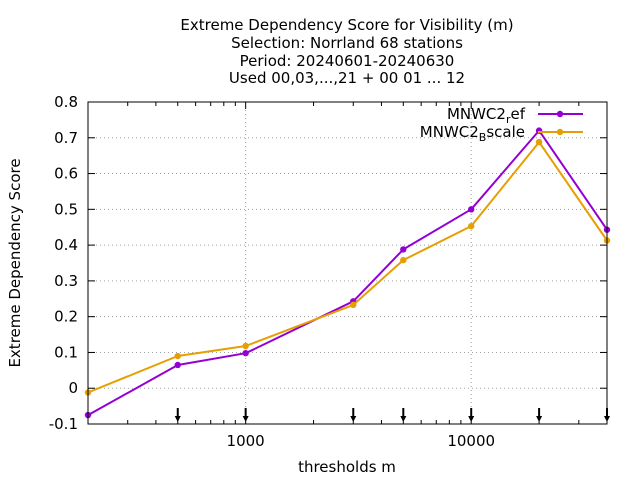  Describe the element at coordinates (63, 424) in the screenshot. I see `y-tick-label: -0.1` at that location.